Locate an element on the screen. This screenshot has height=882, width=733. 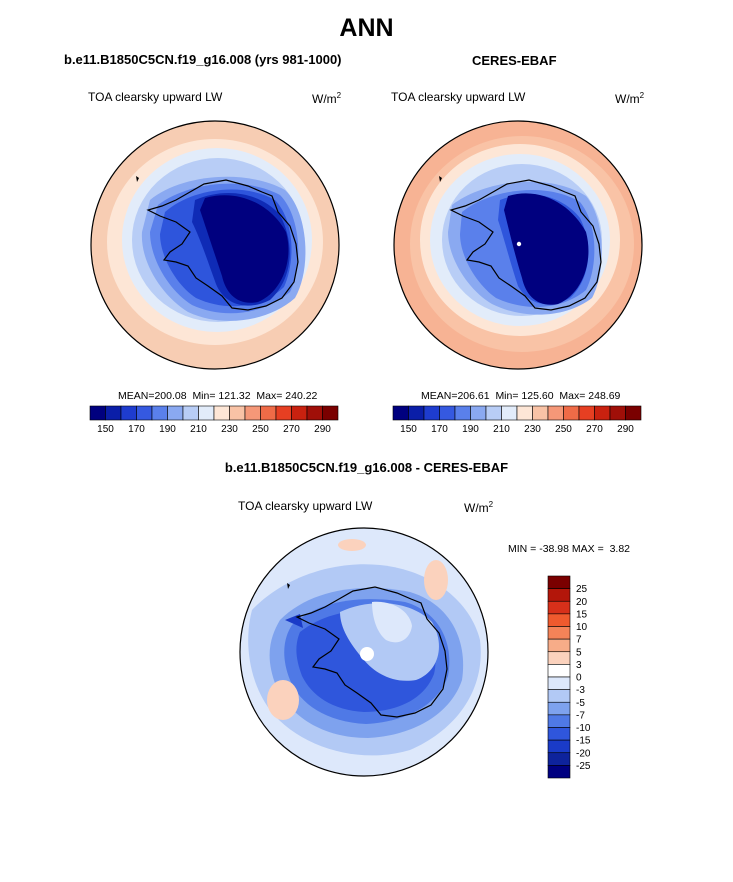
obs-colorbar: 150 170 190 210 230 250 270 290 is located at coordinates (517, 420).